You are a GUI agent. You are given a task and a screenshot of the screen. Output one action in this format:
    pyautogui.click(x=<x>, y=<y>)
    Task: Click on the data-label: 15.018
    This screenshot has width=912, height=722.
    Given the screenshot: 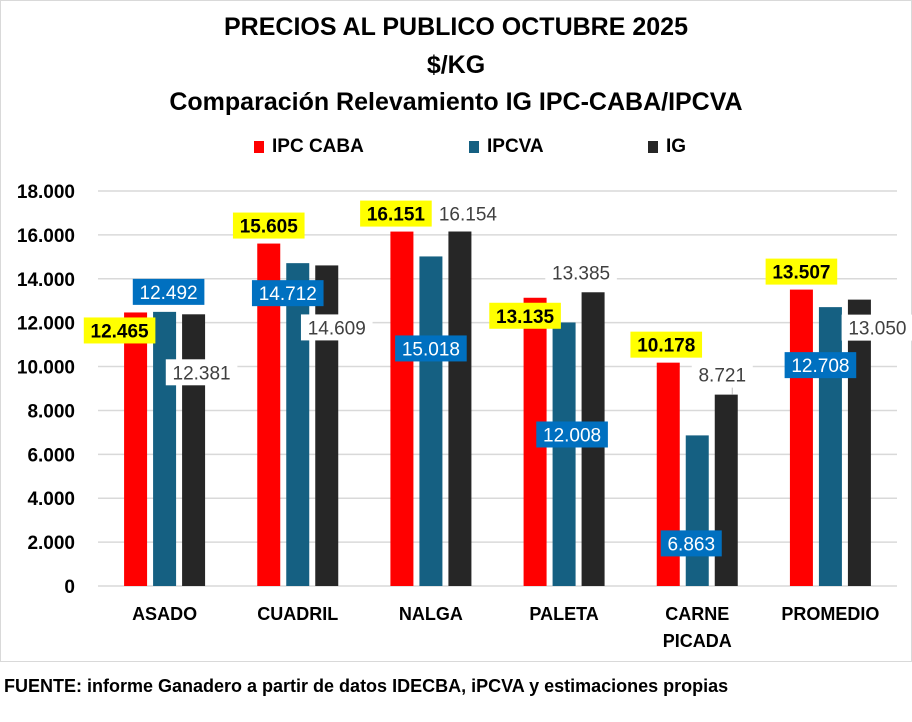 What is the action you would take?
    pyautogui.click(x=431, y=349)
    